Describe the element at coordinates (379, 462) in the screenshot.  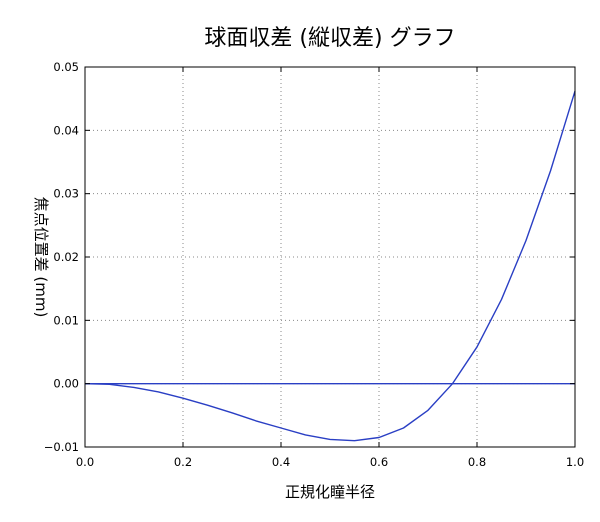
I see `x-tick-label: 0.6` at that location.